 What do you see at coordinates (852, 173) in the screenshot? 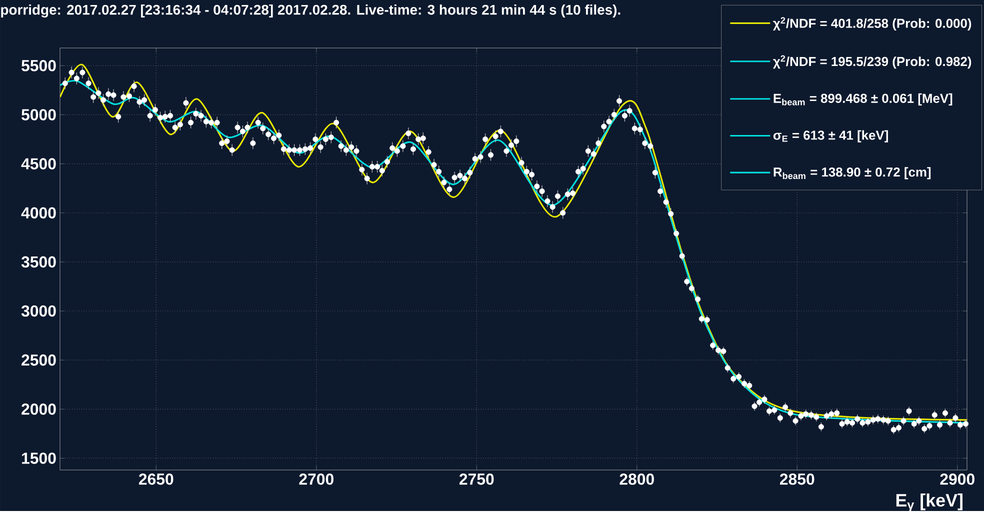
I see `annotation: R$_{beam}$ = 138.90 ± 0.72 [cm]` at bounding box center [852, 173].